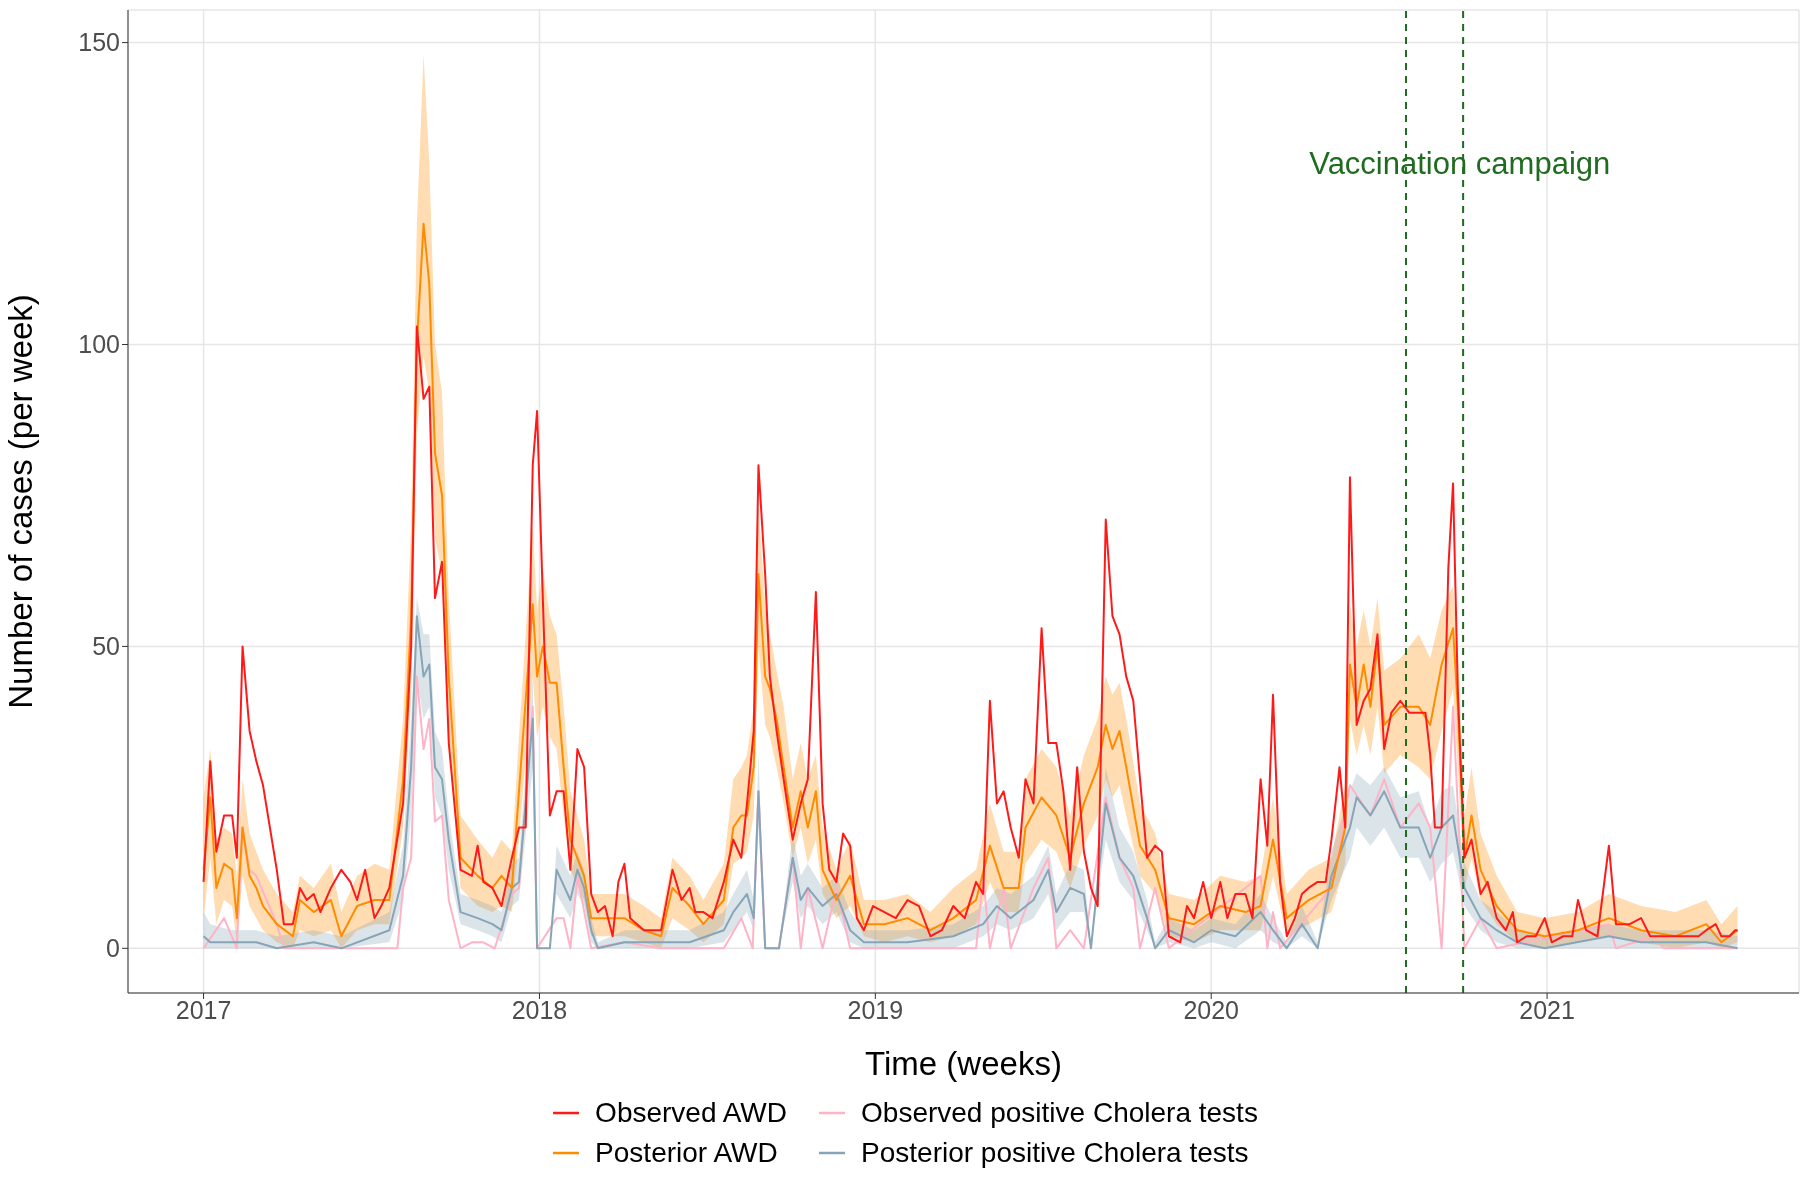 The height and width of the screenshot is (1197, 1809). I want to click on x-tick-label: 2017, so click(203, 1009).